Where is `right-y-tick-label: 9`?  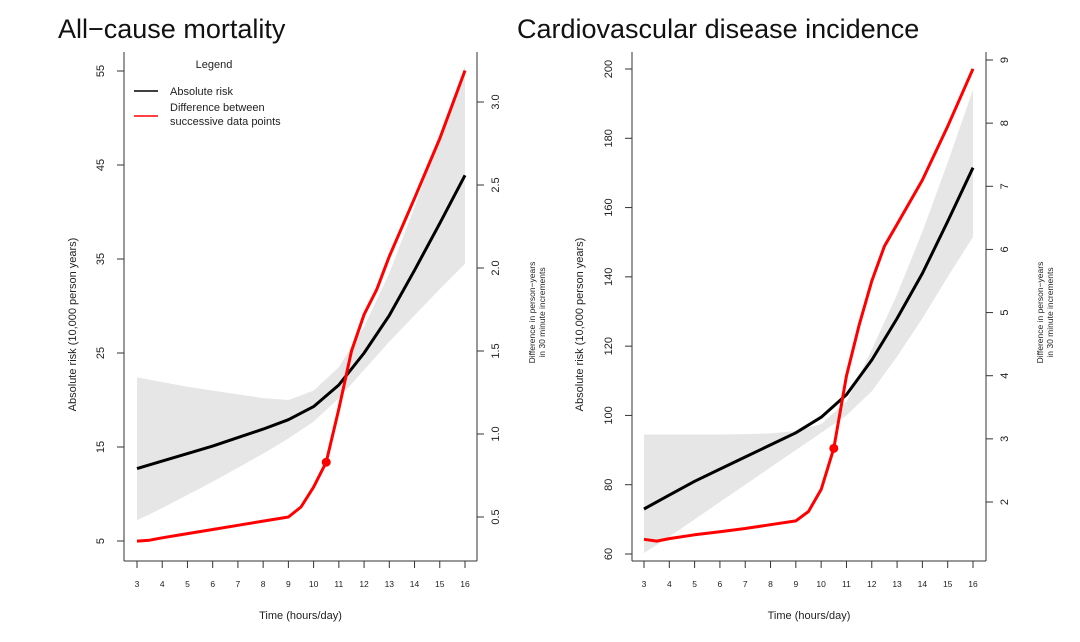
right-y-tick-label: 9 is located at coordinates (1005, 60).